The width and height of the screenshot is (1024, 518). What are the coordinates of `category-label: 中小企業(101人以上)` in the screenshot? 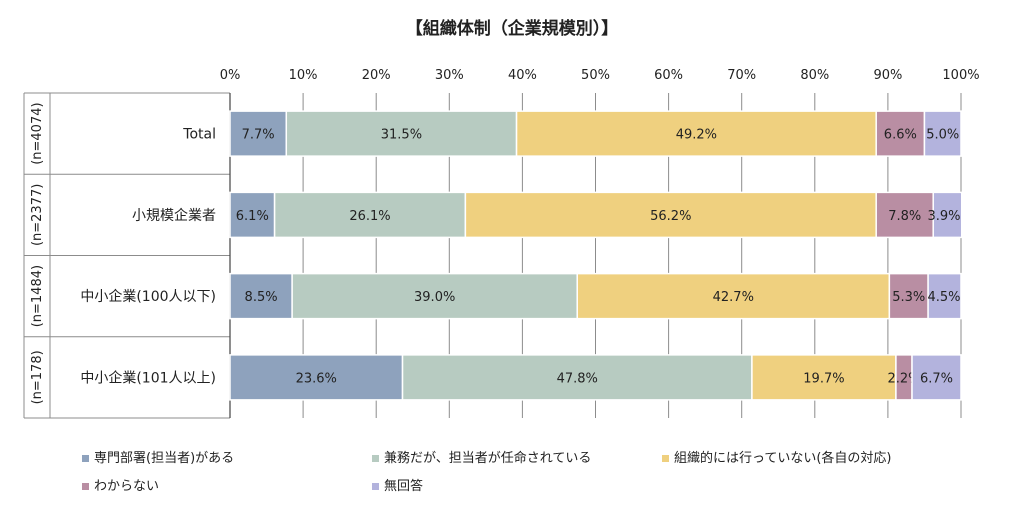 It's located at (148, 377).